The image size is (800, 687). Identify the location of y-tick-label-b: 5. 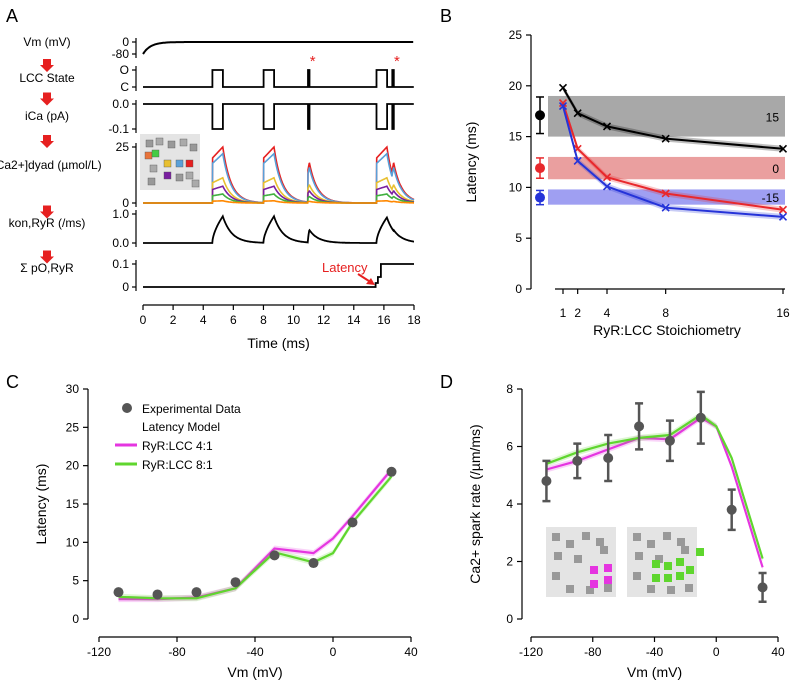
(518, 238).